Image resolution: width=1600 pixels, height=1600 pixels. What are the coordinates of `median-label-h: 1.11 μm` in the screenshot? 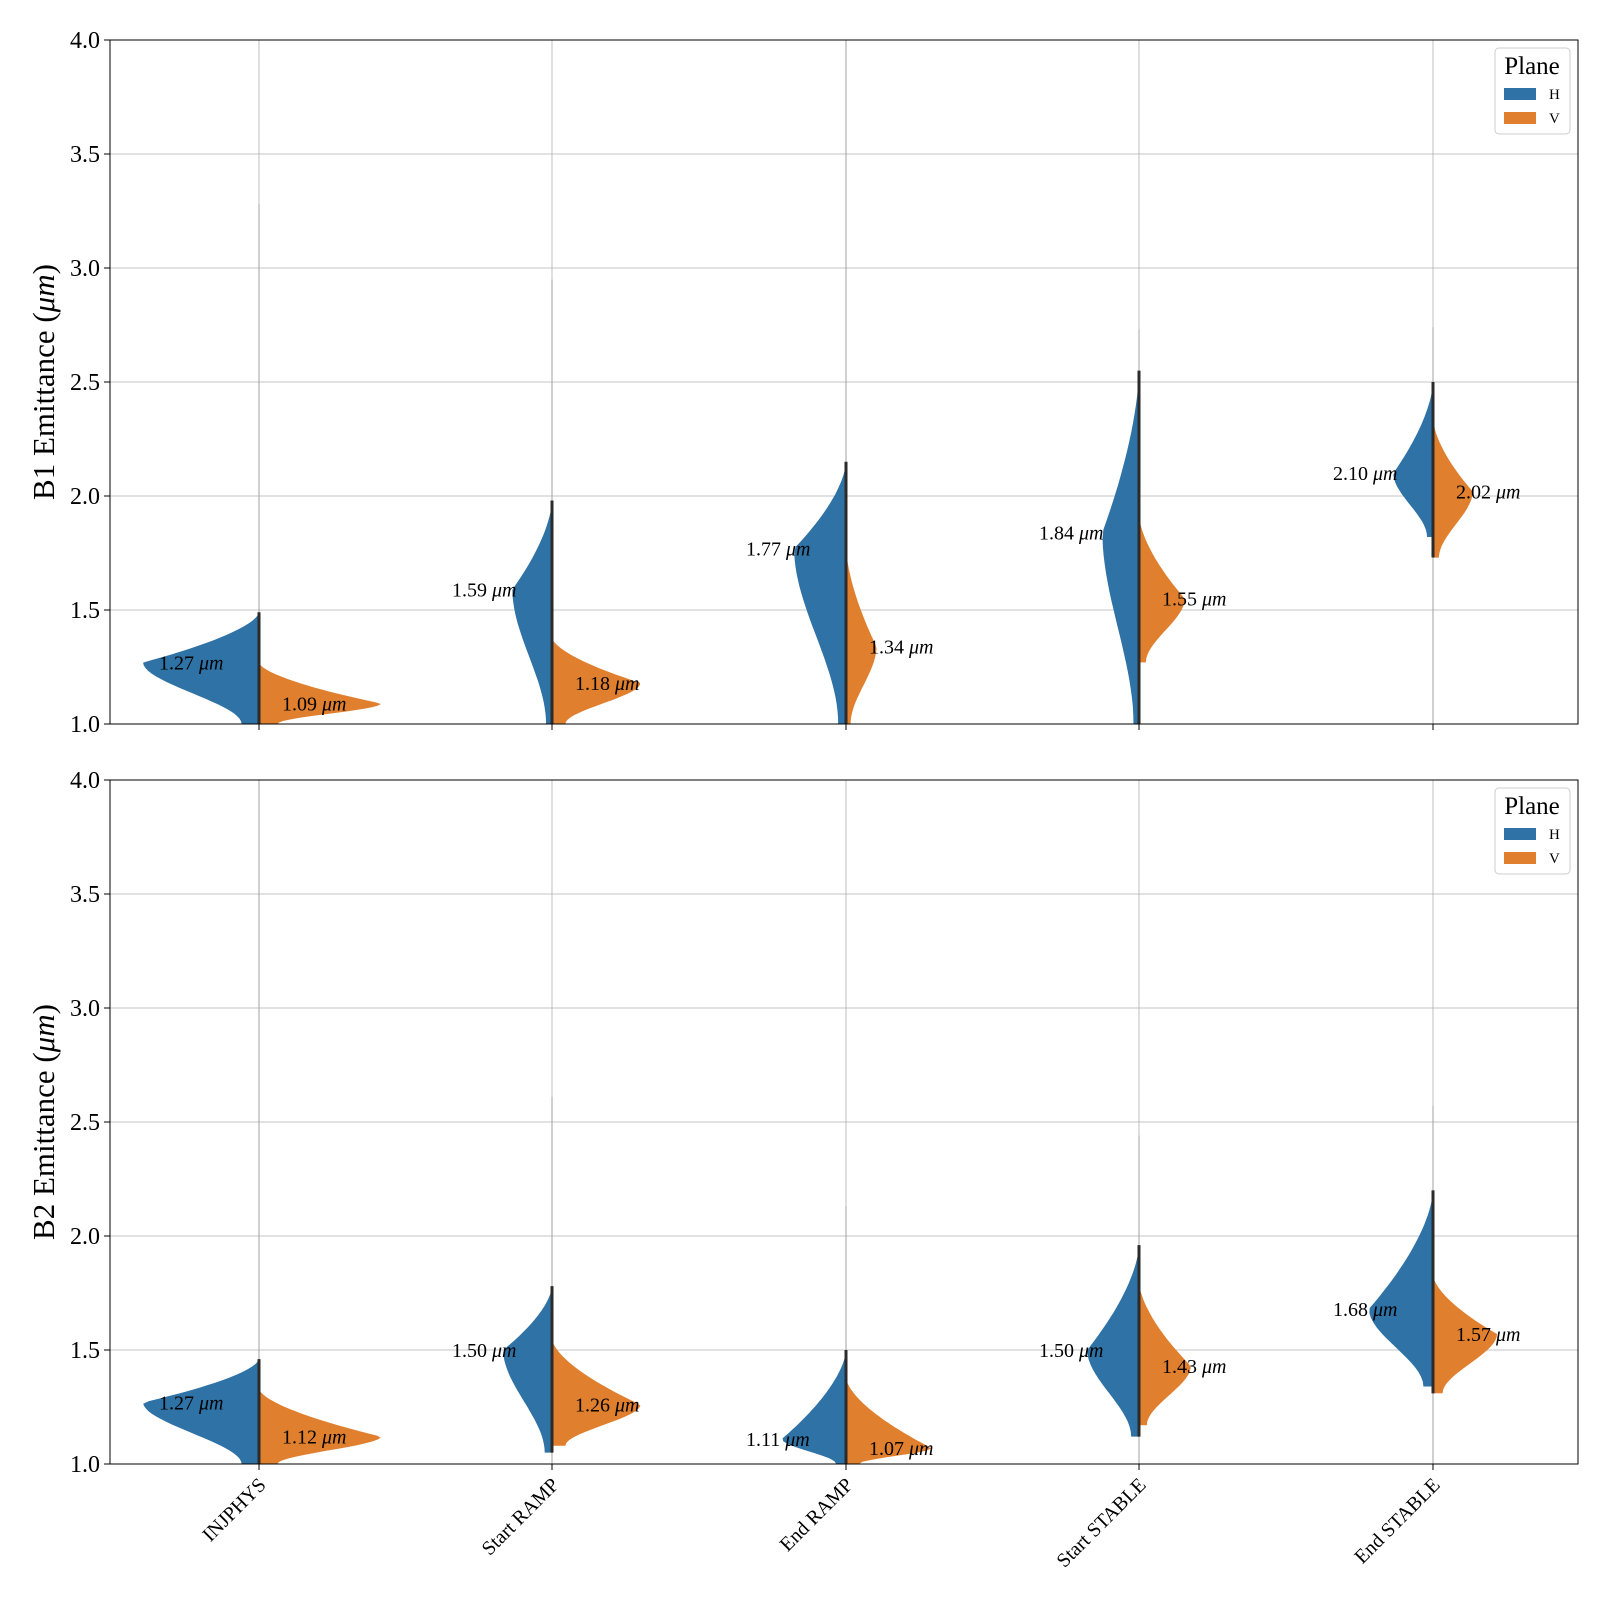 It's located at (778, 1440).